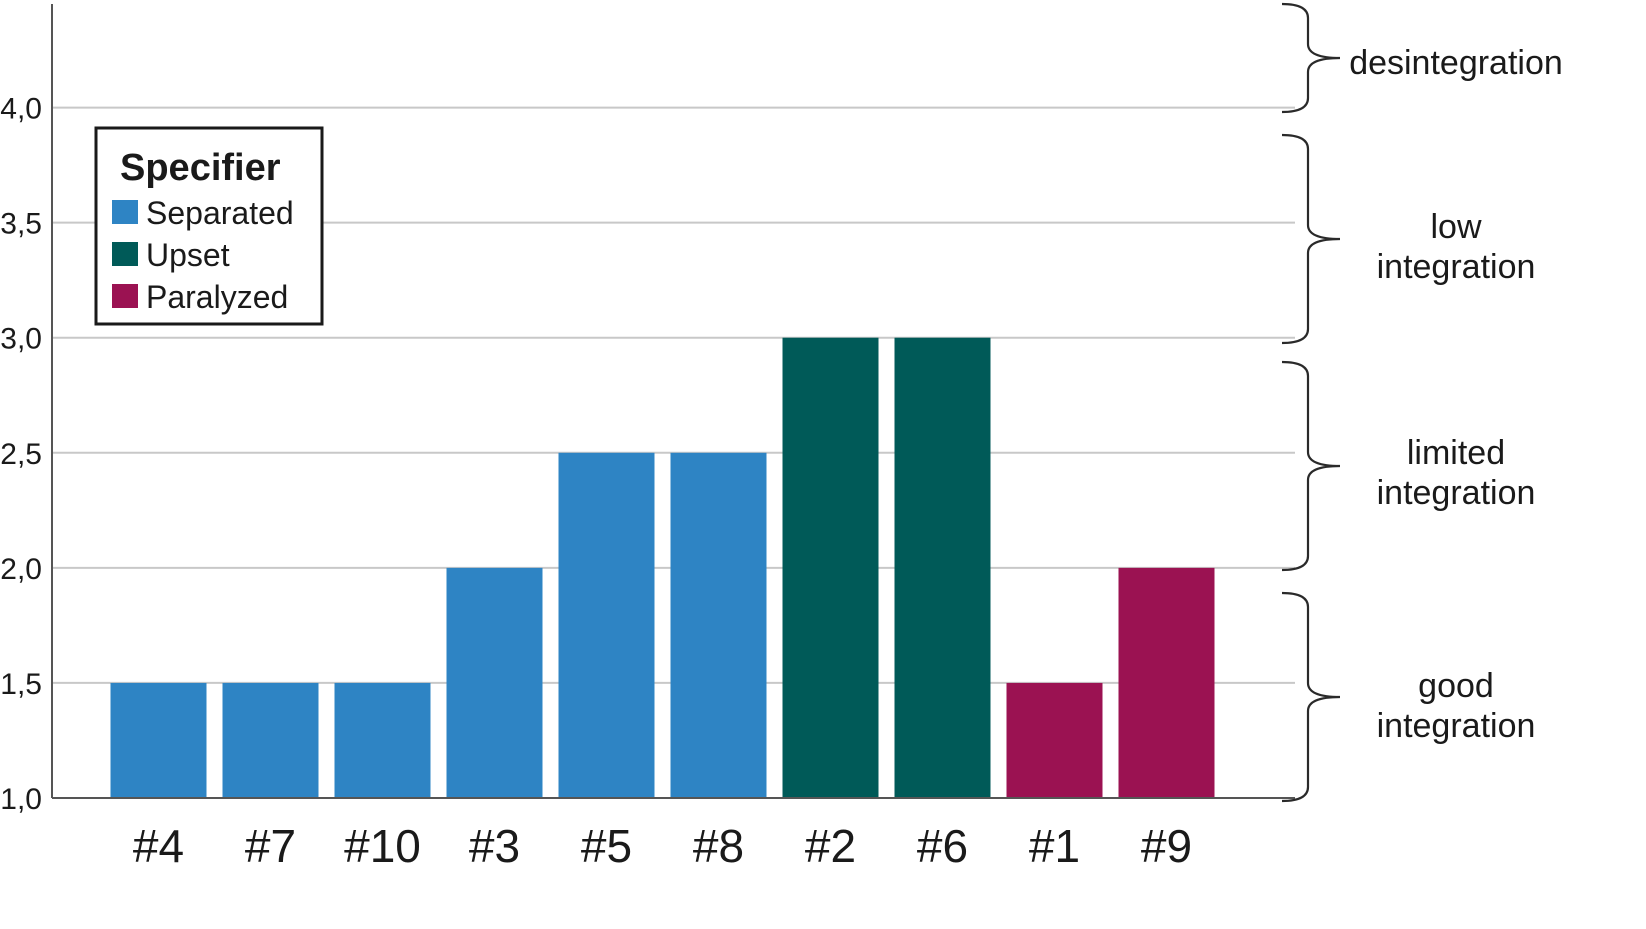  What do you see at coordinates (158, 846) in the screenshot?
I see `x-tick-label: #4` at bounding box center [158, 846].